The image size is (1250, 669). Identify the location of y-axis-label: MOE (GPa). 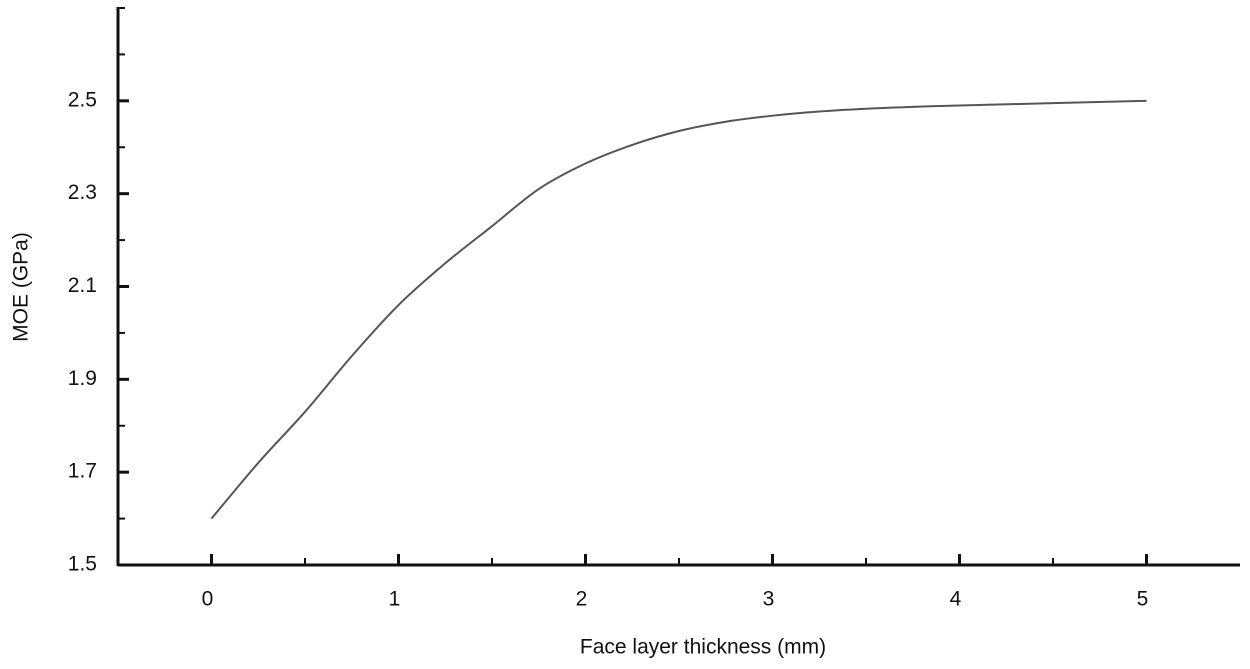
(21, 287).